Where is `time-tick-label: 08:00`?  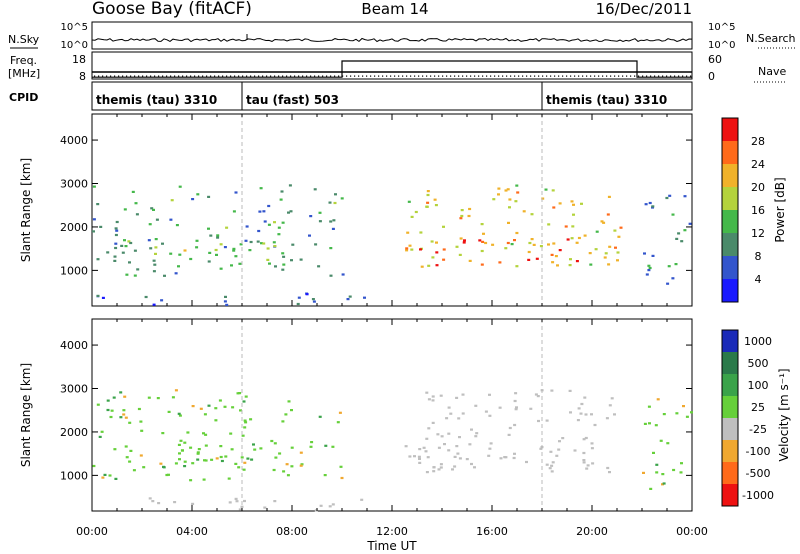 time-tick-label: 08:00 is located at coordinates (292, 531).